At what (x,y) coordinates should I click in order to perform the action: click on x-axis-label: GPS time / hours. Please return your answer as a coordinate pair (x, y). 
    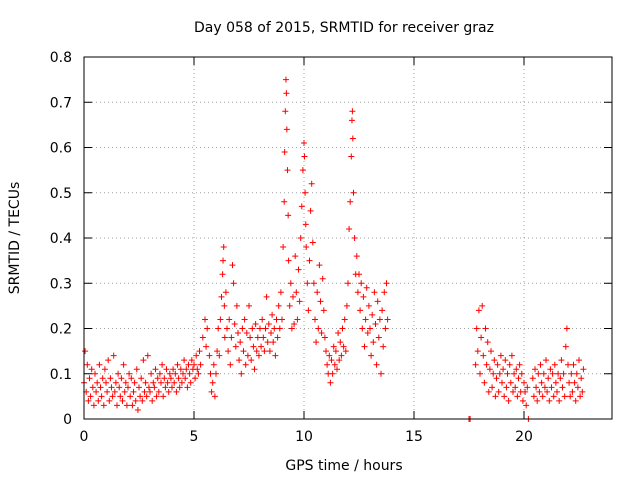
    Looking at the image, I should click on (343, 466).